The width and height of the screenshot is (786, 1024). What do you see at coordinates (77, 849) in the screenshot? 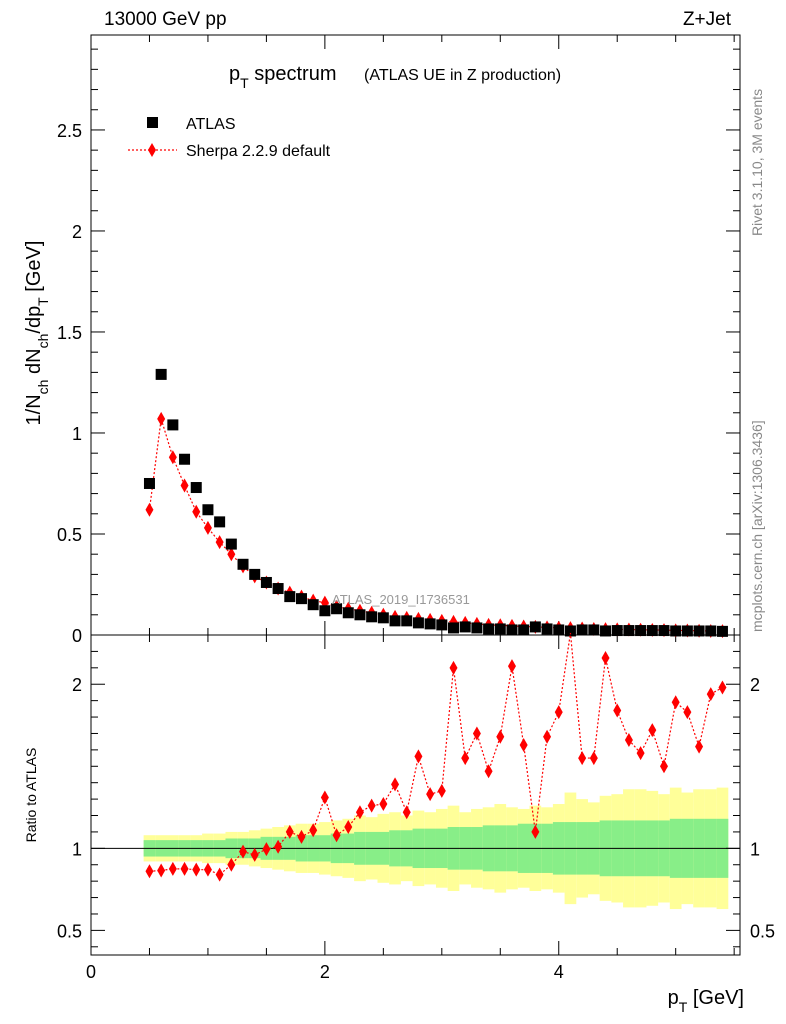
I see `ratio-tick-label-left: 1` at bounding box center [77, 849].